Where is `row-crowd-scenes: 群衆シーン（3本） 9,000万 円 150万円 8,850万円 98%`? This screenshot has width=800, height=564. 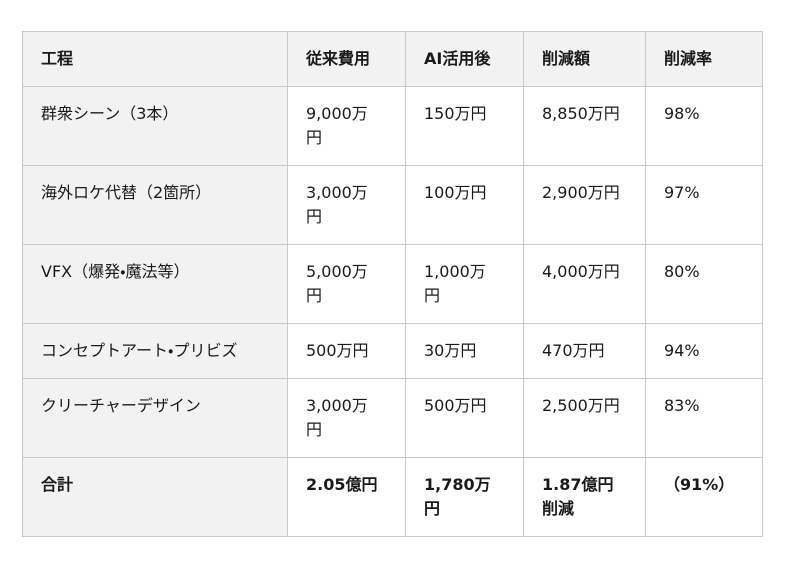 row-crowd-scenes: 群衆シーン（3本） 9,000万 円 150万円 8,850万円 98% is located at coordinates (392, 126).